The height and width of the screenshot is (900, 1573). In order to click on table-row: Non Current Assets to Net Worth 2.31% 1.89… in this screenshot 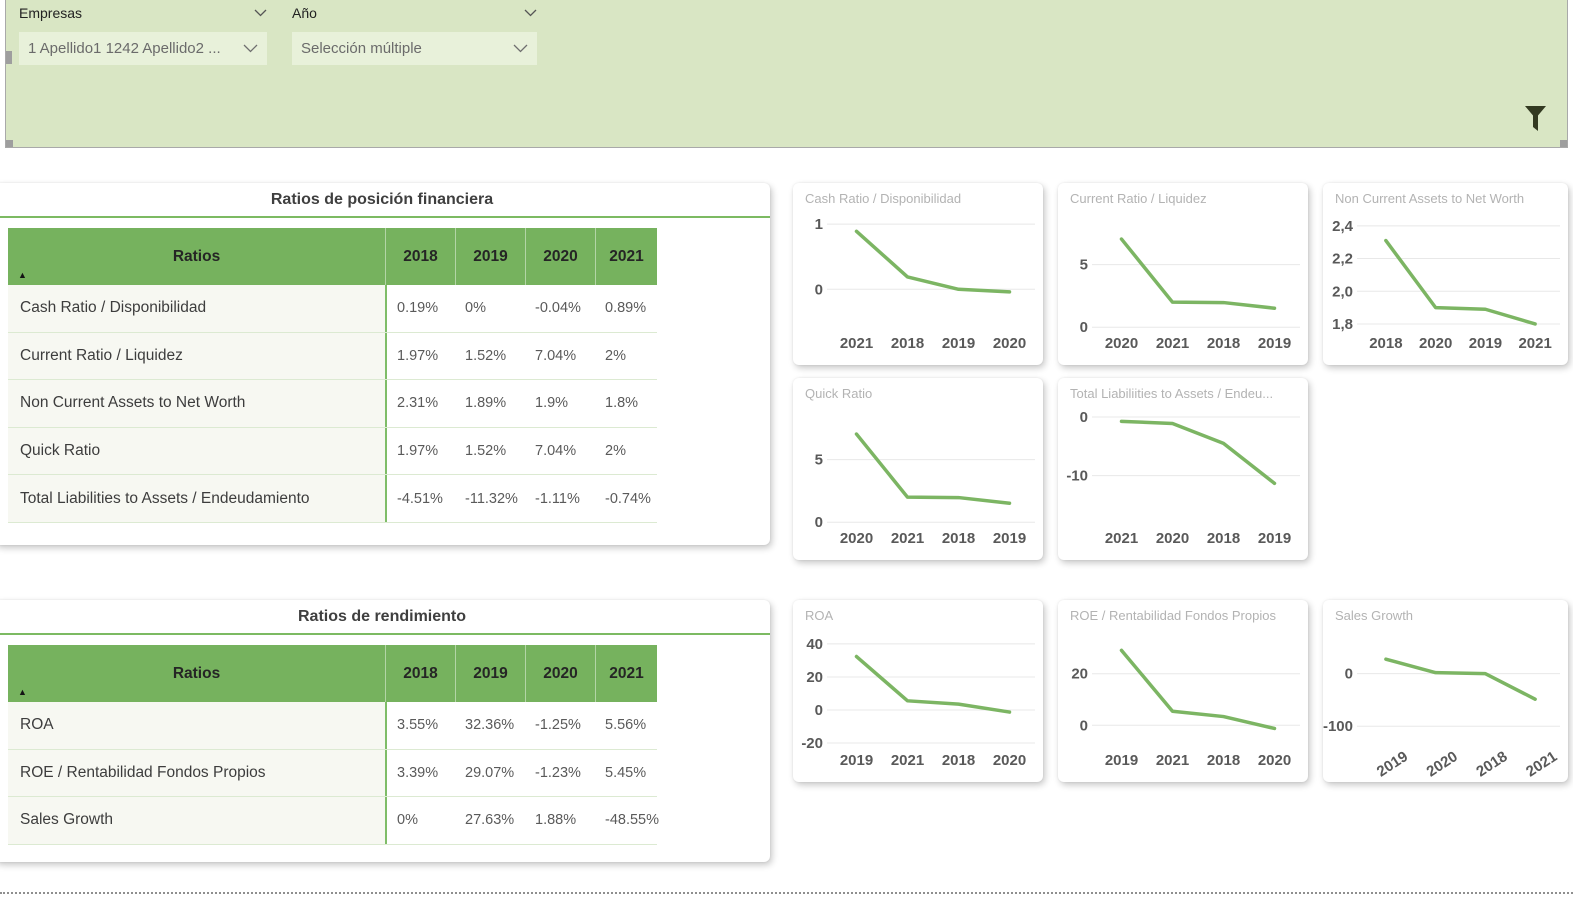, I will do `click(332, 404)`.